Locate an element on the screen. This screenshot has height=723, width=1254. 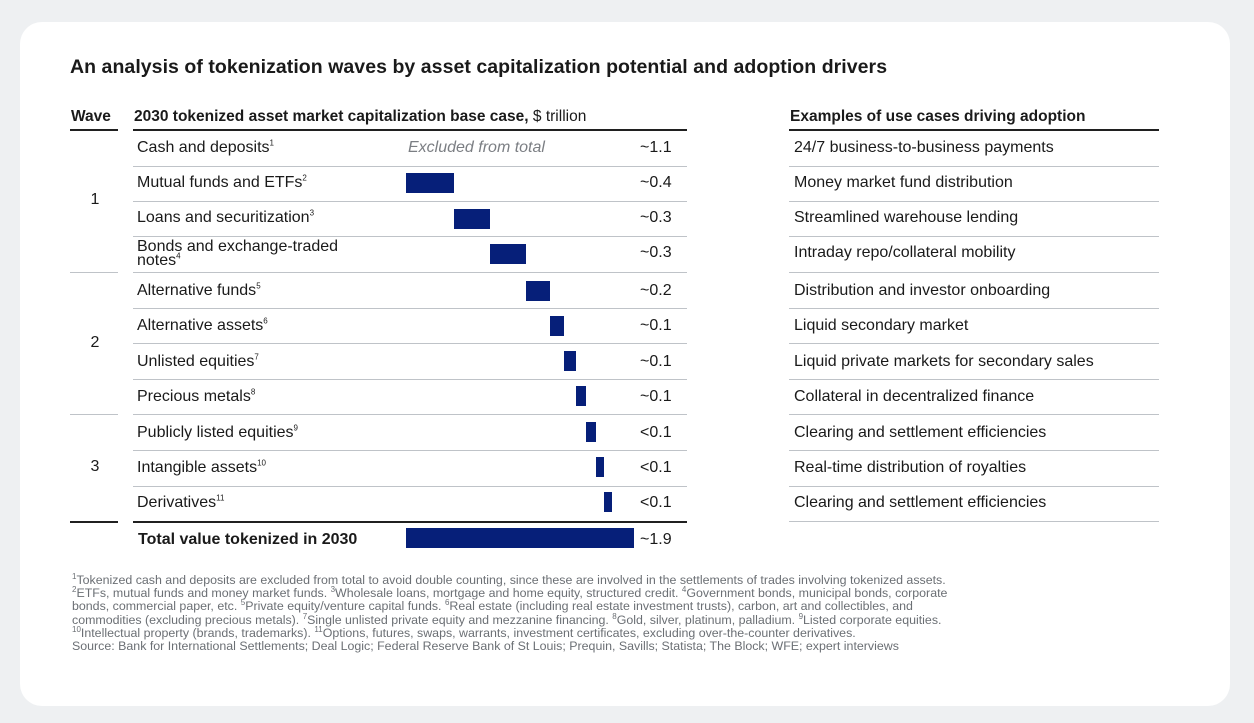
bar-mutual-funds-and-etfs is located at coordinates (430, 183).